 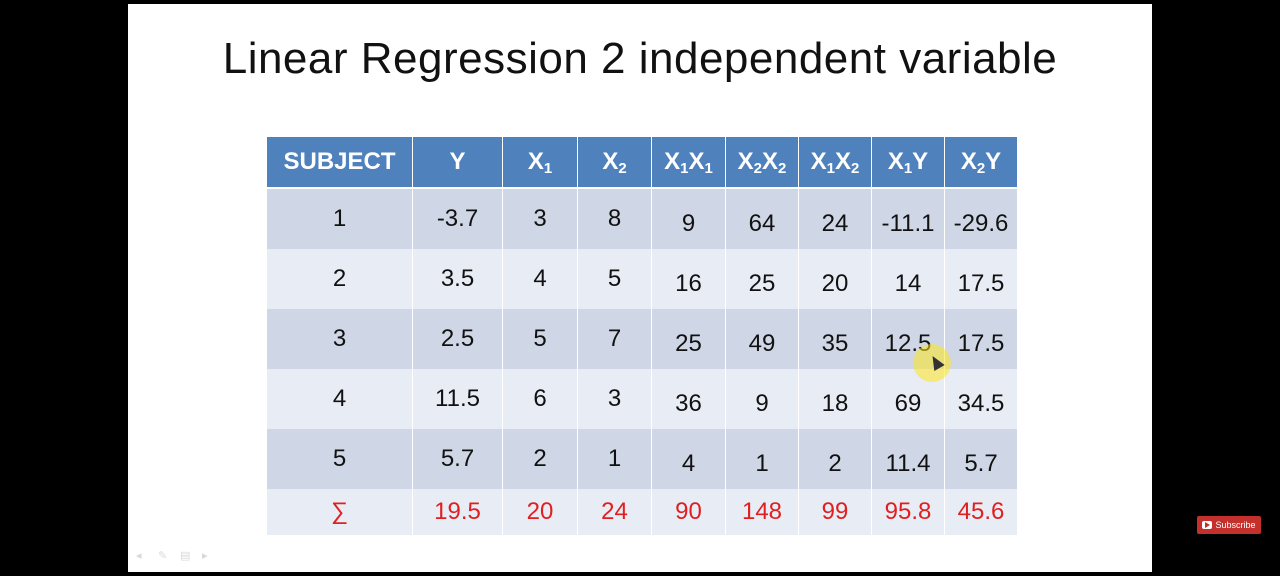 I want to click on next-slide-icon: ▸, so click(x=205, y=556).